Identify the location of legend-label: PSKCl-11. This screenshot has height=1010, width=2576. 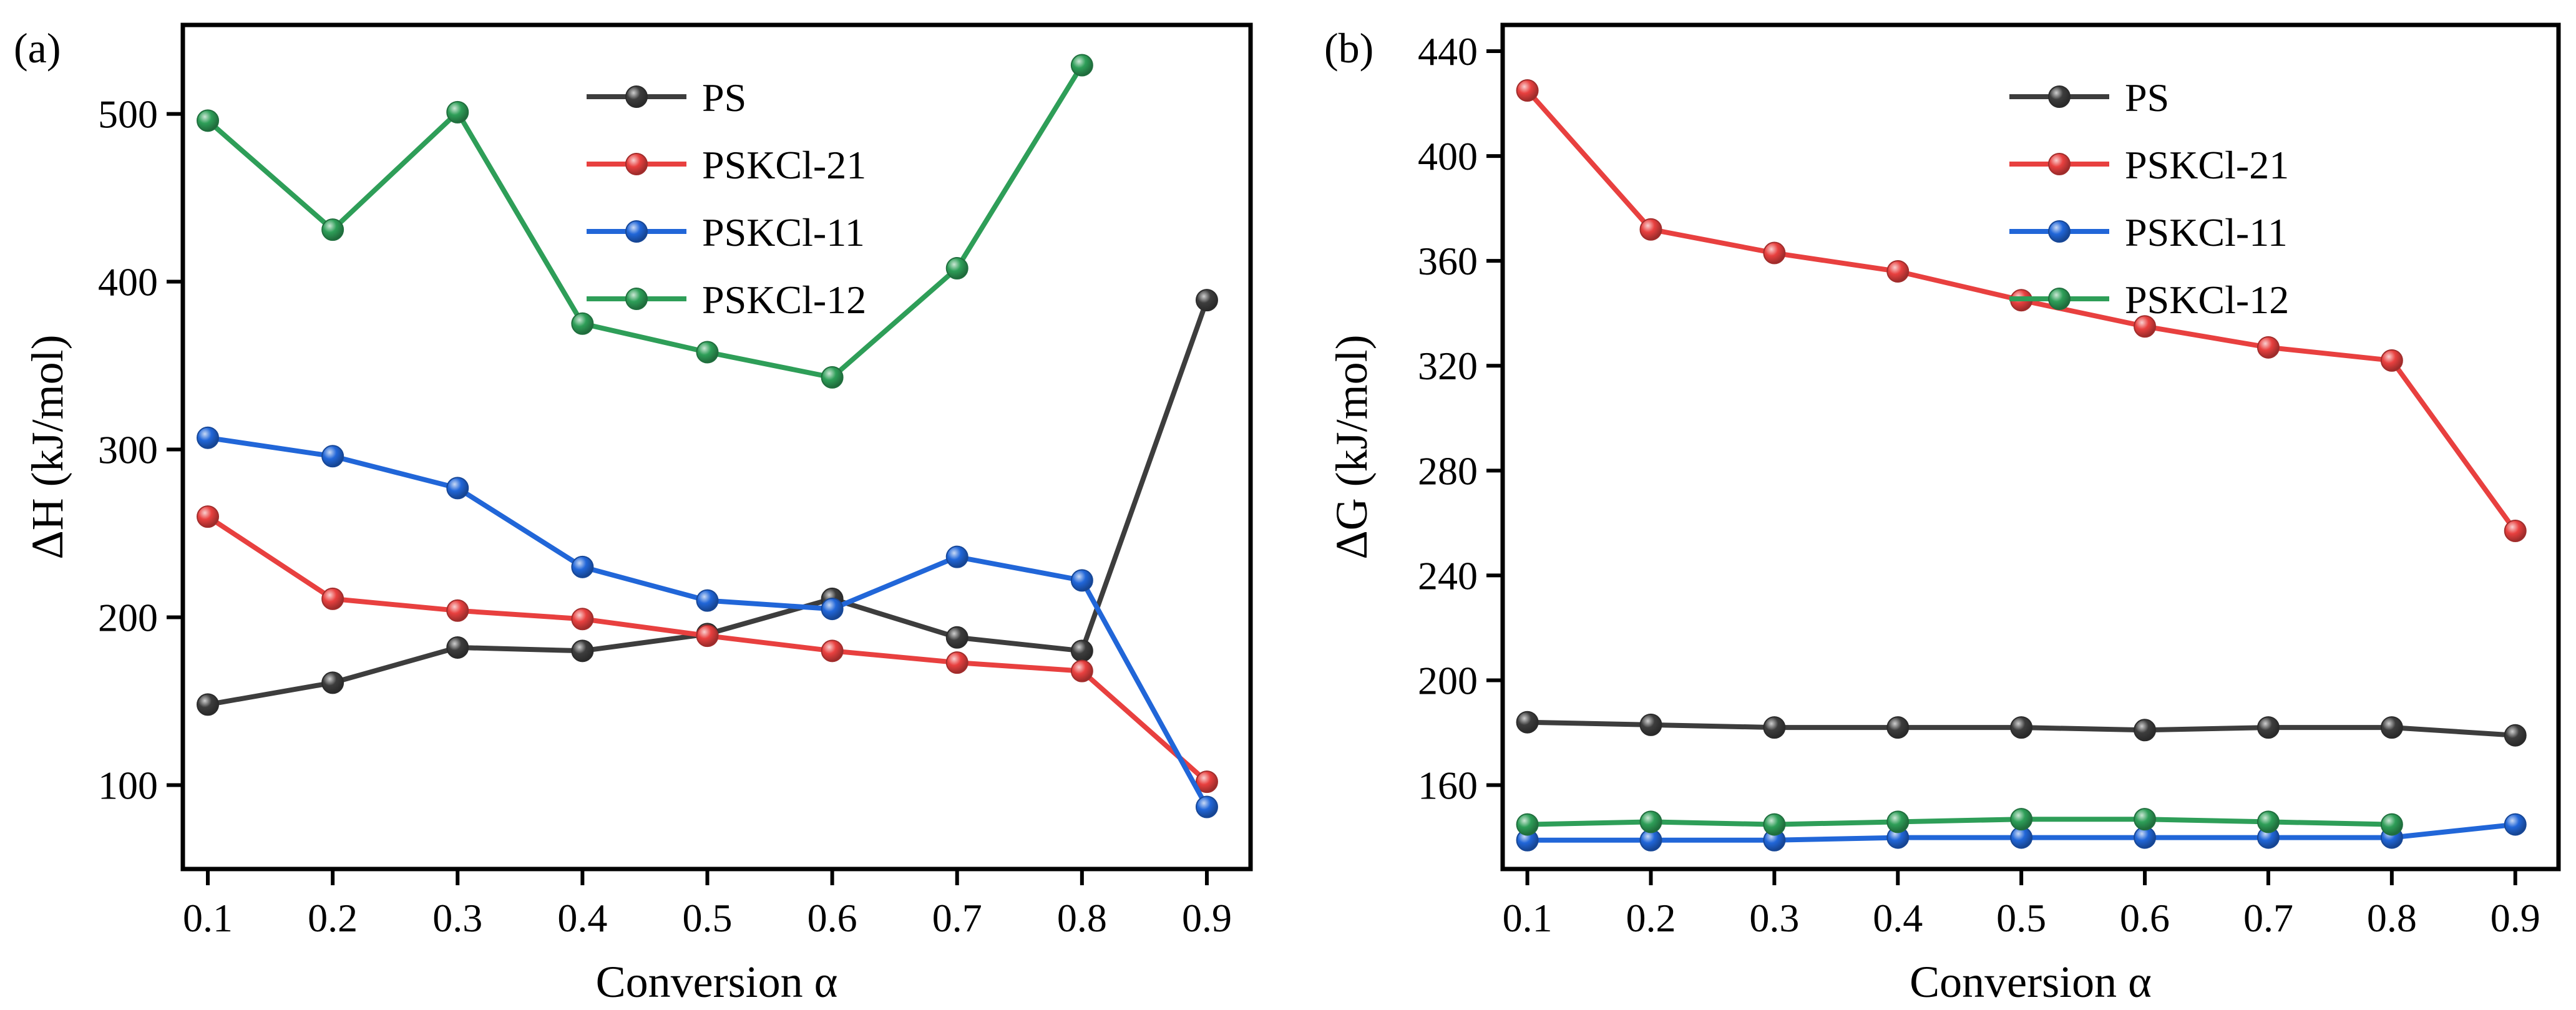
(2206, 233).